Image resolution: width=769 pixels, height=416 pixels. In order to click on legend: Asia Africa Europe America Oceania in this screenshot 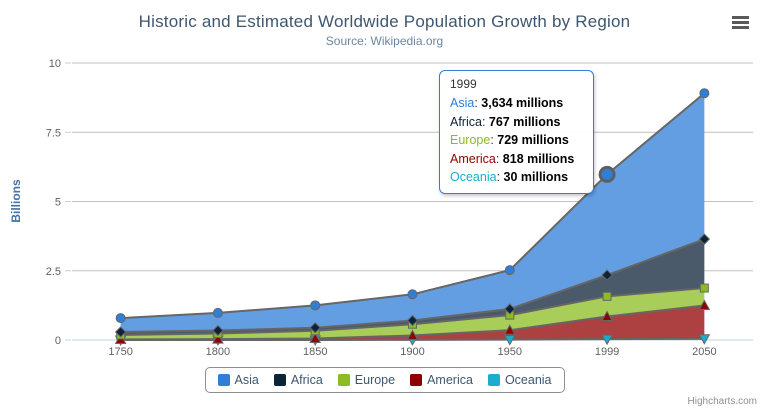, I will do `click(384, 380)`.